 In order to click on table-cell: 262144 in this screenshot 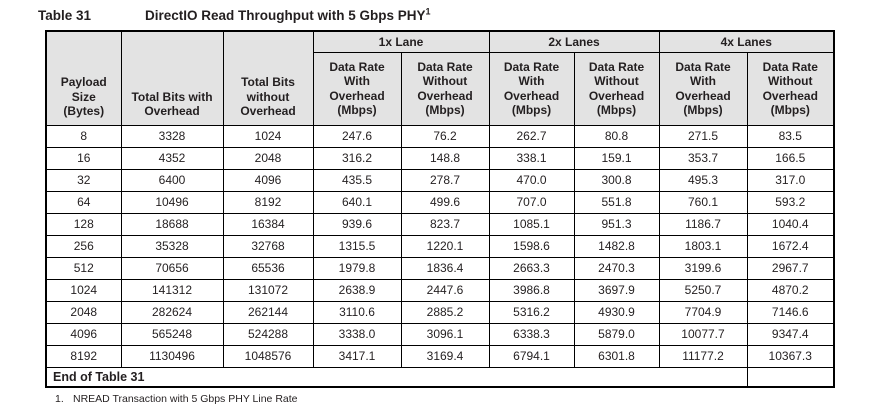, I will do `click(268, 312)`.